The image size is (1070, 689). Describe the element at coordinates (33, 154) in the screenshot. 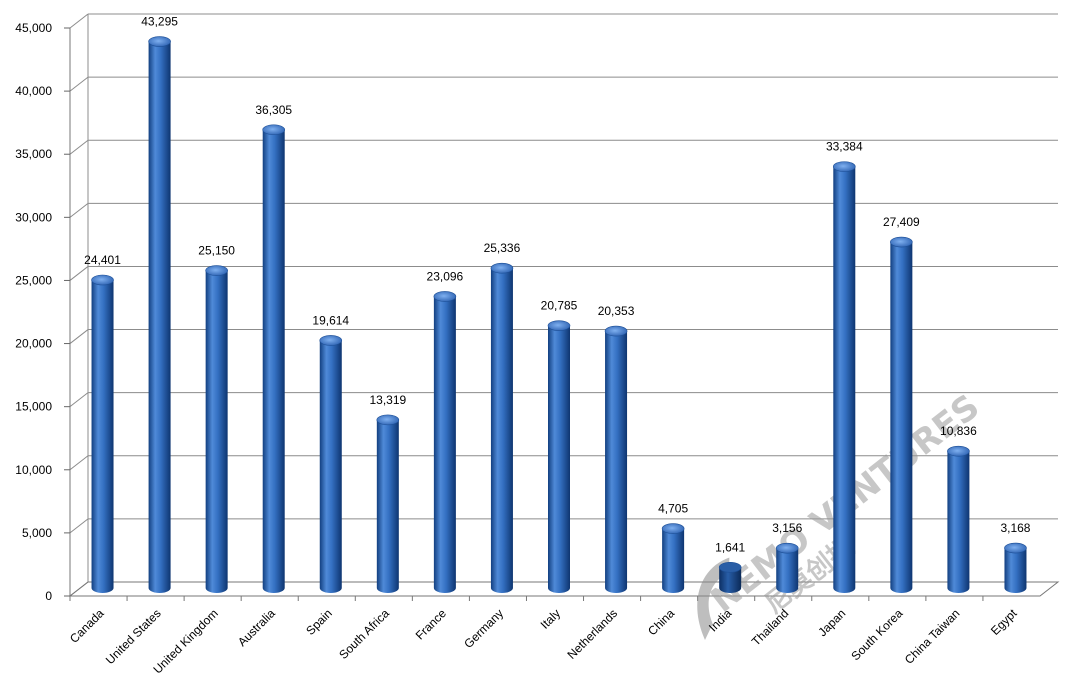

I see `y-tick-label: 35,000` at that location.